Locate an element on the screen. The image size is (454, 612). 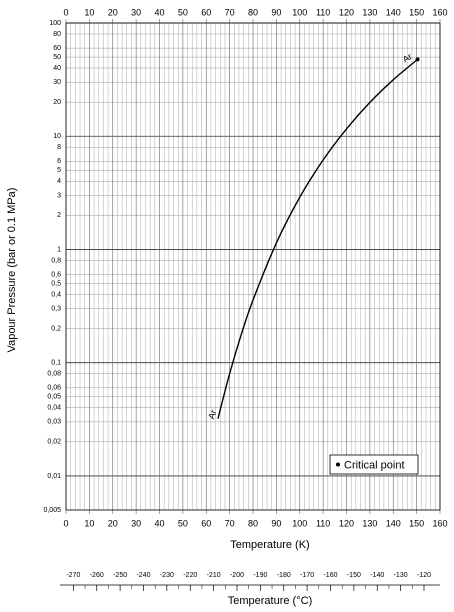
x-tick-label-top: 160 is located at coordinates (439, 12).